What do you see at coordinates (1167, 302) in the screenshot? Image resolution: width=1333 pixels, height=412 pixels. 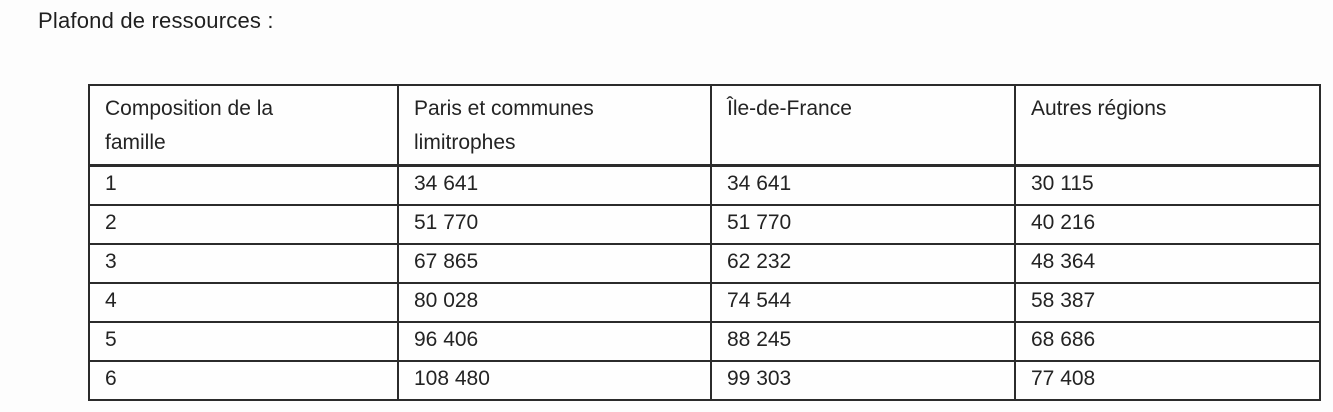 I see `cell-autres-regions: 58 387` at bounding box center [1167, 302].